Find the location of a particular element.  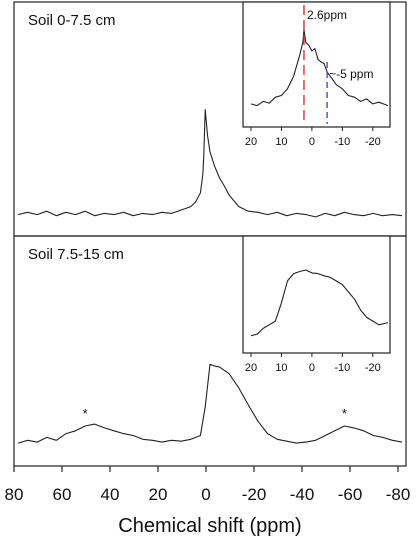

top-inset-plot: 2.6ppm ~-5 ppm 20 10 0 -10 -20 is located at coordinates (317, 76).